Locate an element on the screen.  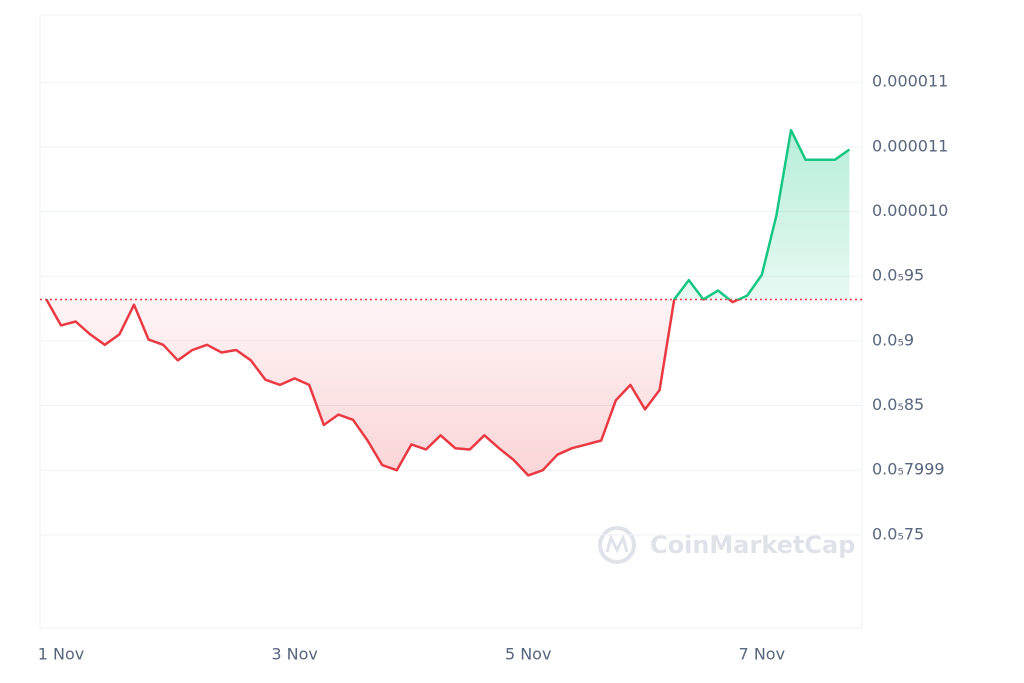
y-tick-label: 0.0₅7999 is located at coordinates (908, 469).